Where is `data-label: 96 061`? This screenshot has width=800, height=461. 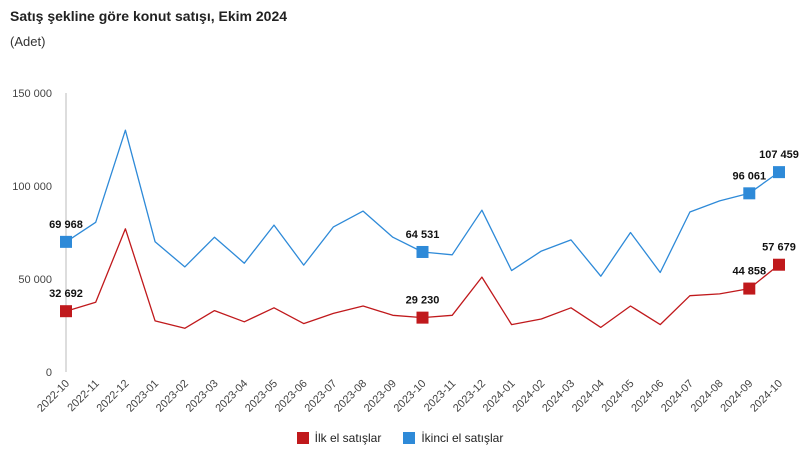 data-label: 96 061 is located at coordinates (749, 176).